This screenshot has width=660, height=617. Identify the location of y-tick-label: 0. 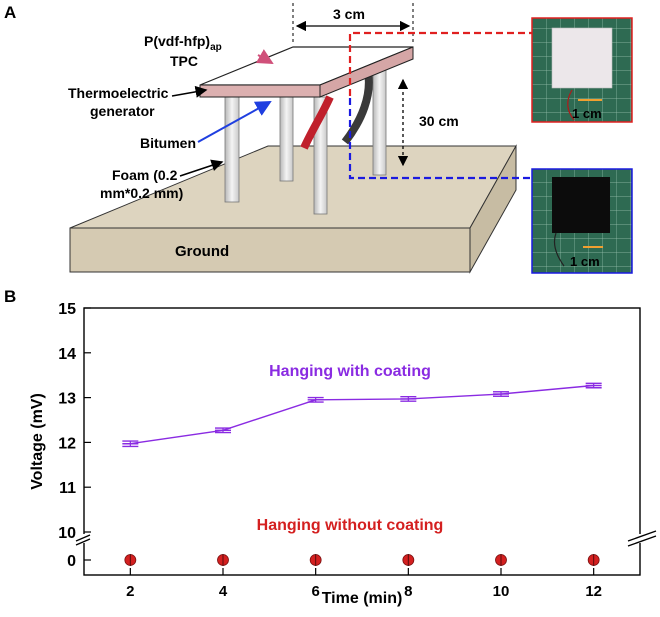
(71, 561).